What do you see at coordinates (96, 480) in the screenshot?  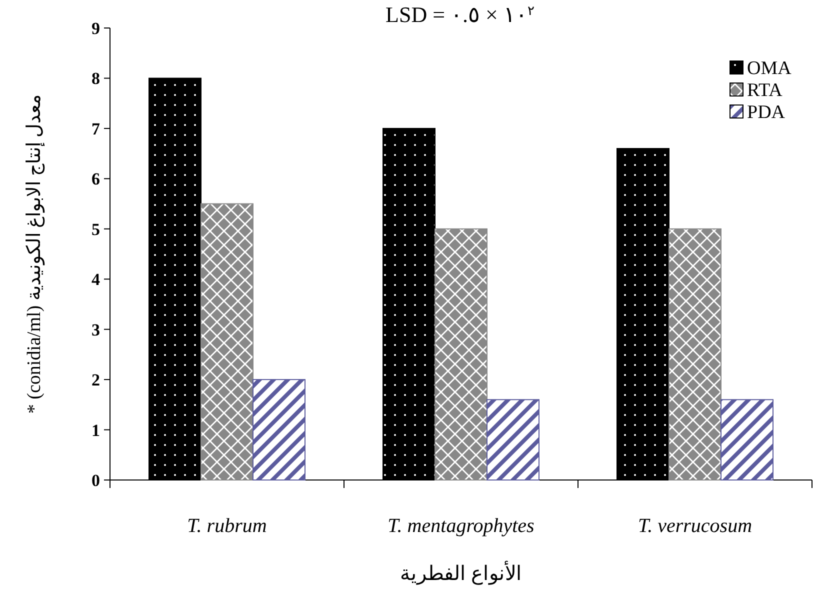 I see `y-tick-label: 0` at bounding box center [96, 480].